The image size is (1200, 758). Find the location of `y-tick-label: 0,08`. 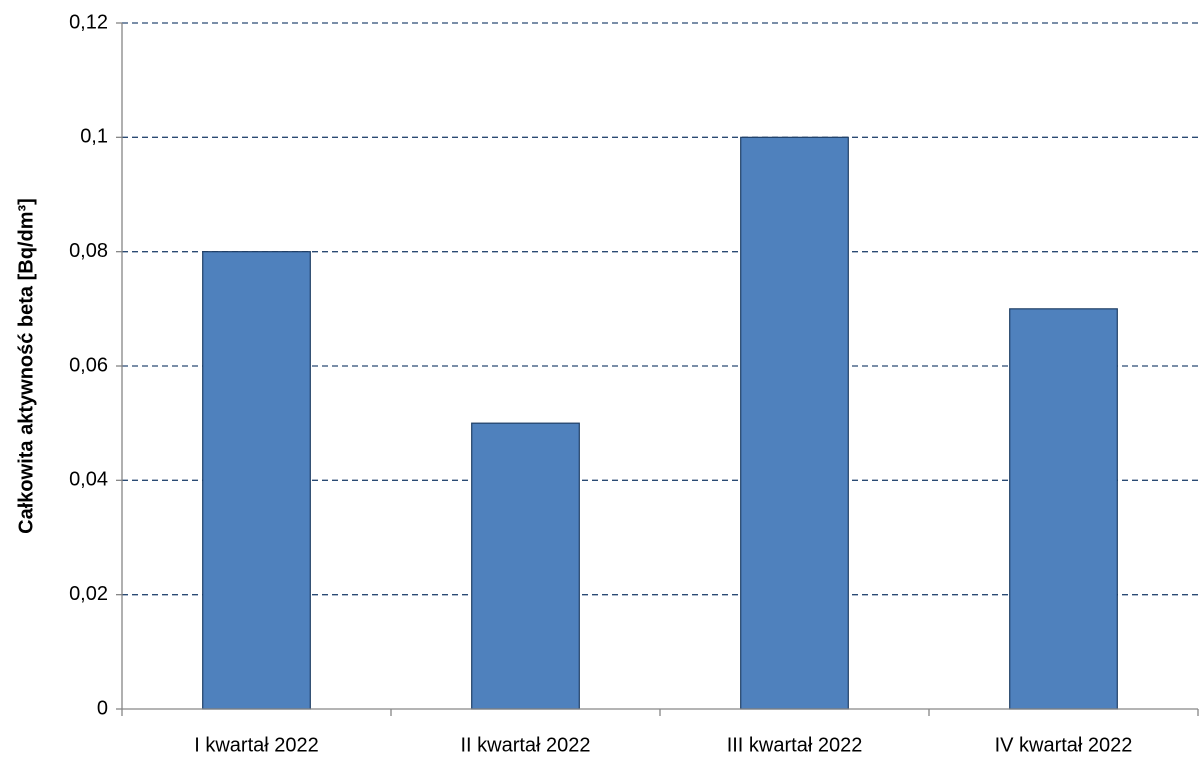

y-tick-label: 0,08 is located at coordinates (88, 251).